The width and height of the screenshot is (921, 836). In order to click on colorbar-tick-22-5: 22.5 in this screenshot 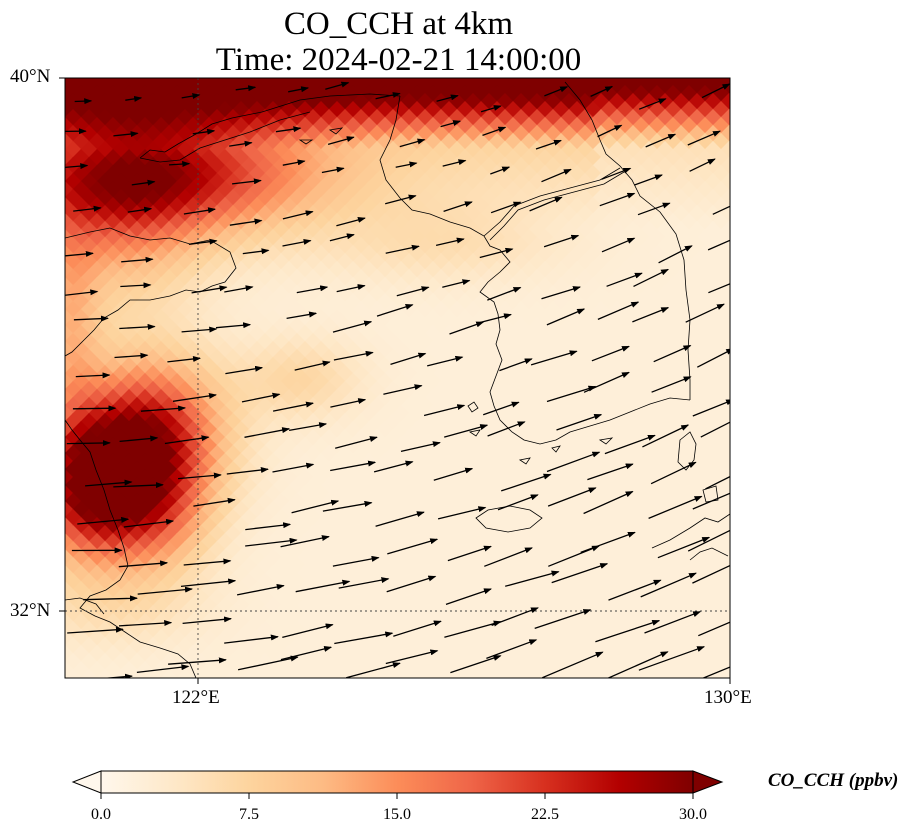, I will do `click(545, 814)`.